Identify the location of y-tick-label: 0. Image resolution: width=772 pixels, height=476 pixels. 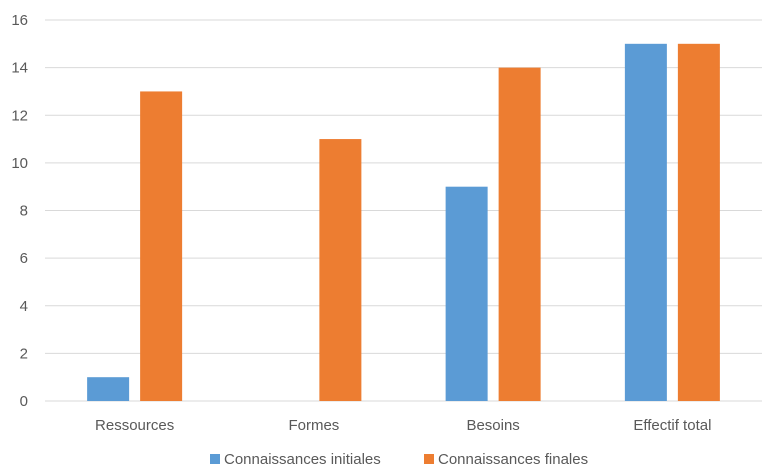
(24, 401).